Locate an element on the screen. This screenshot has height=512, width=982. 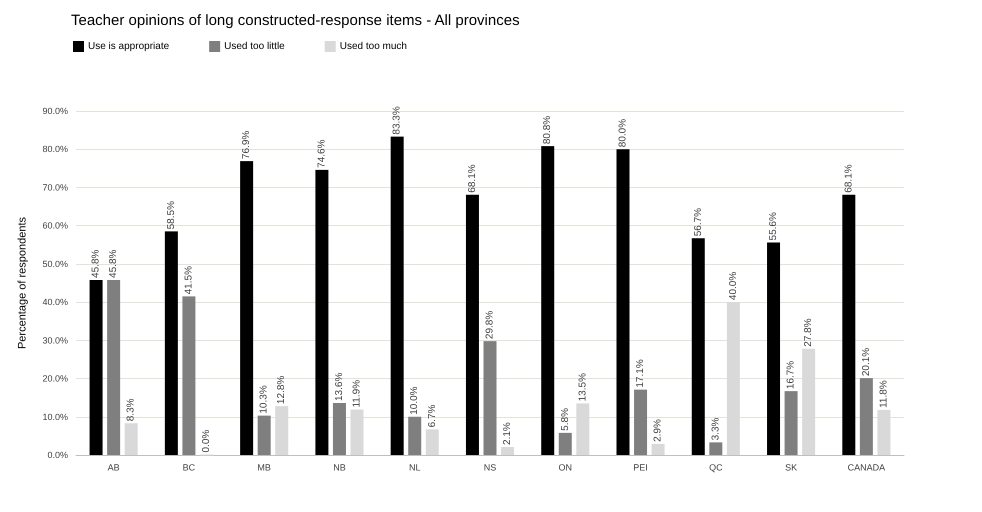
data-label: 40.0% is located at coordinates (733, 286).